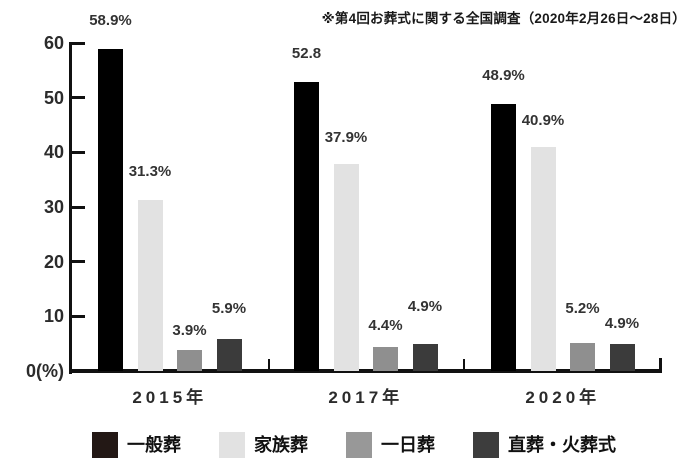 Image resolution: width=700 pixels, height=471 pixels. I want to click on x-axis-line, so click(365, 371).